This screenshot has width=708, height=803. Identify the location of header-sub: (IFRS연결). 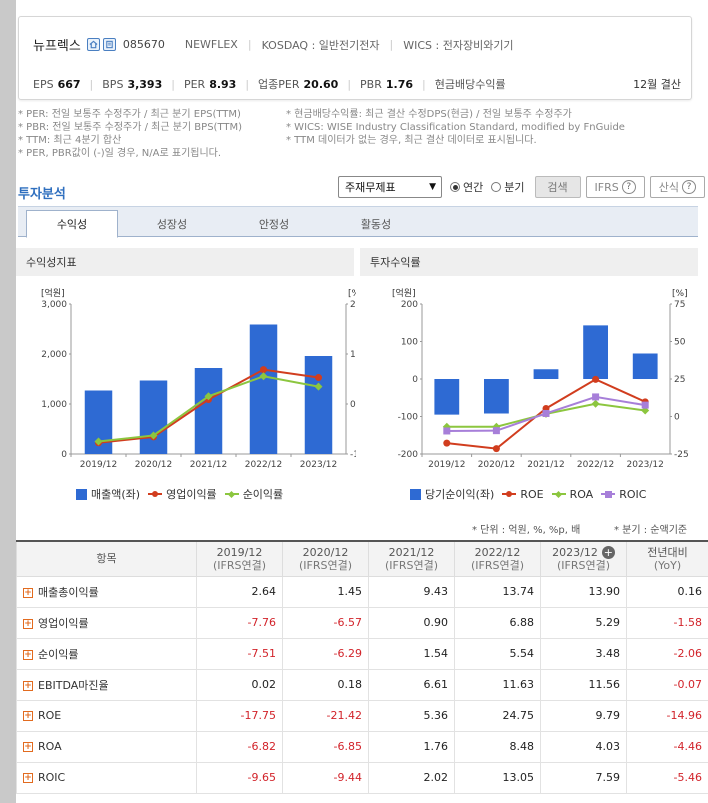
(325, 565).